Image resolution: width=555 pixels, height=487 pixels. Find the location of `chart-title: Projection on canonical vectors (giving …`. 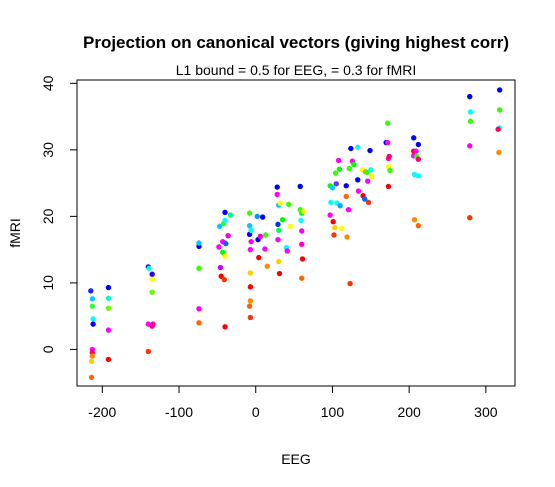

chart-title: Projection on canonical vectors (giving … is located at coordinates (296, 42).